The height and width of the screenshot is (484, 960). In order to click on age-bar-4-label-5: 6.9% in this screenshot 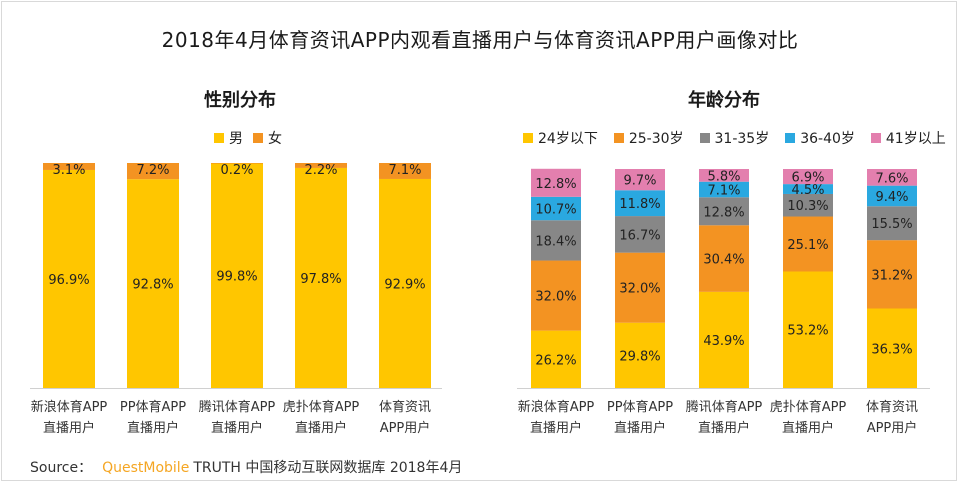, I will do `click(807, 178)`.